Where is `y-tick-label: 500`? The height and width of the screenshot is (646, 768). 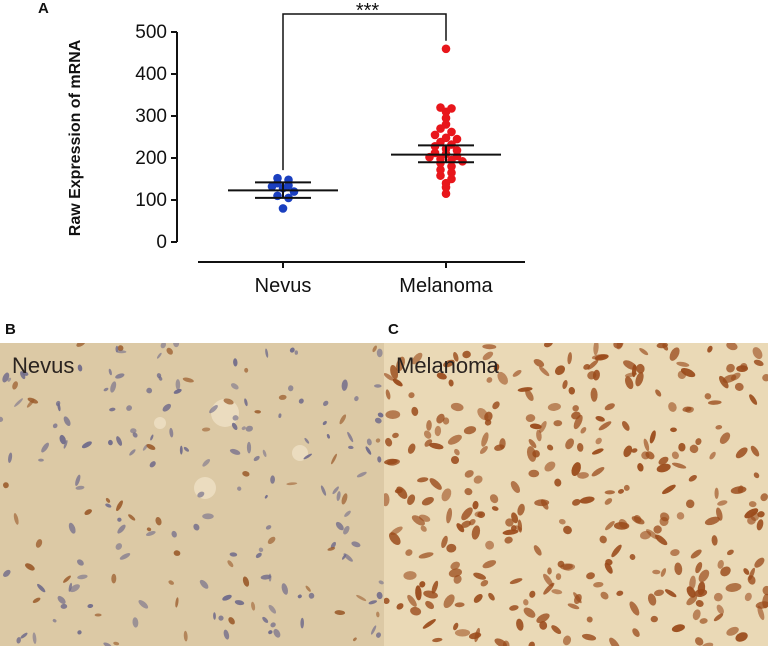
y-tick-label: 500 is located at coordinates (151, 32).